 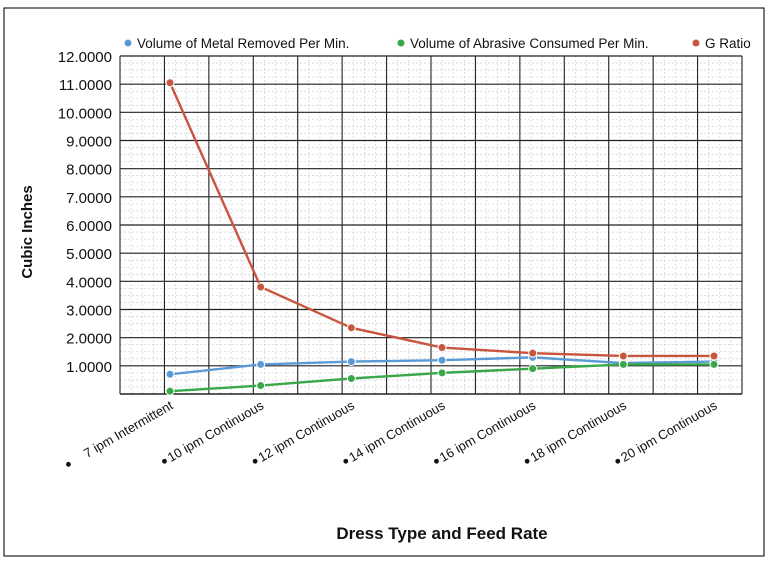 I want to click on y-tick-label: 1.0000, so click(x=89, y=367).